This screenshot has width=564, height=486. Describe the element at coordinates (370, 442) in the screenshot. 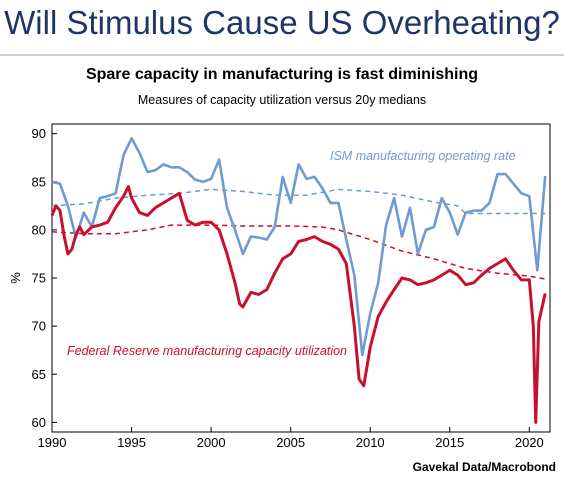

I see `x-tick-label: 2010` at that location.